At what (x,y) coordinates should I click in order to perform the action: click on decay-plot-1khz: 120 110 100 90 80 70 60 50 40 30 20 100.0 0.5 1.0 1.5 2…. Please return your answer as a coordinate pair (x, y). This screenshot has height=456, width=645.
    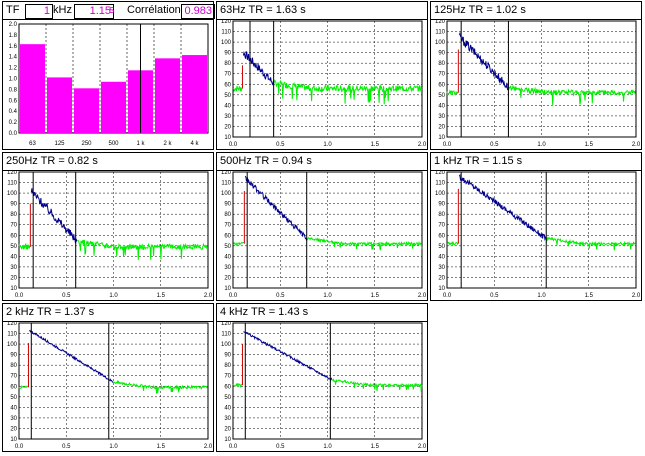
    Looking at the image, I should click on (536, 235).